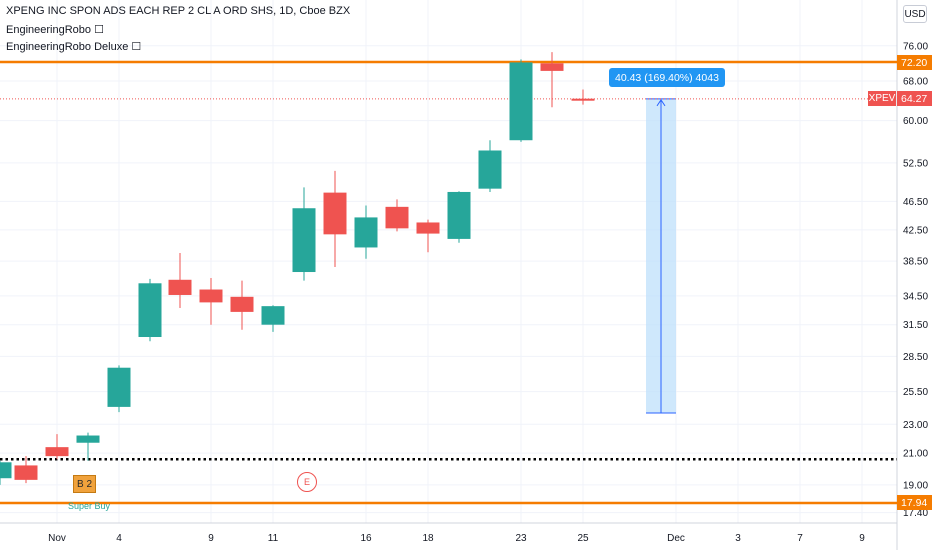 The width and height of the screenshot is (932, 550). I want to click on resistance-price-tag: 72.20, so click(914, 62).